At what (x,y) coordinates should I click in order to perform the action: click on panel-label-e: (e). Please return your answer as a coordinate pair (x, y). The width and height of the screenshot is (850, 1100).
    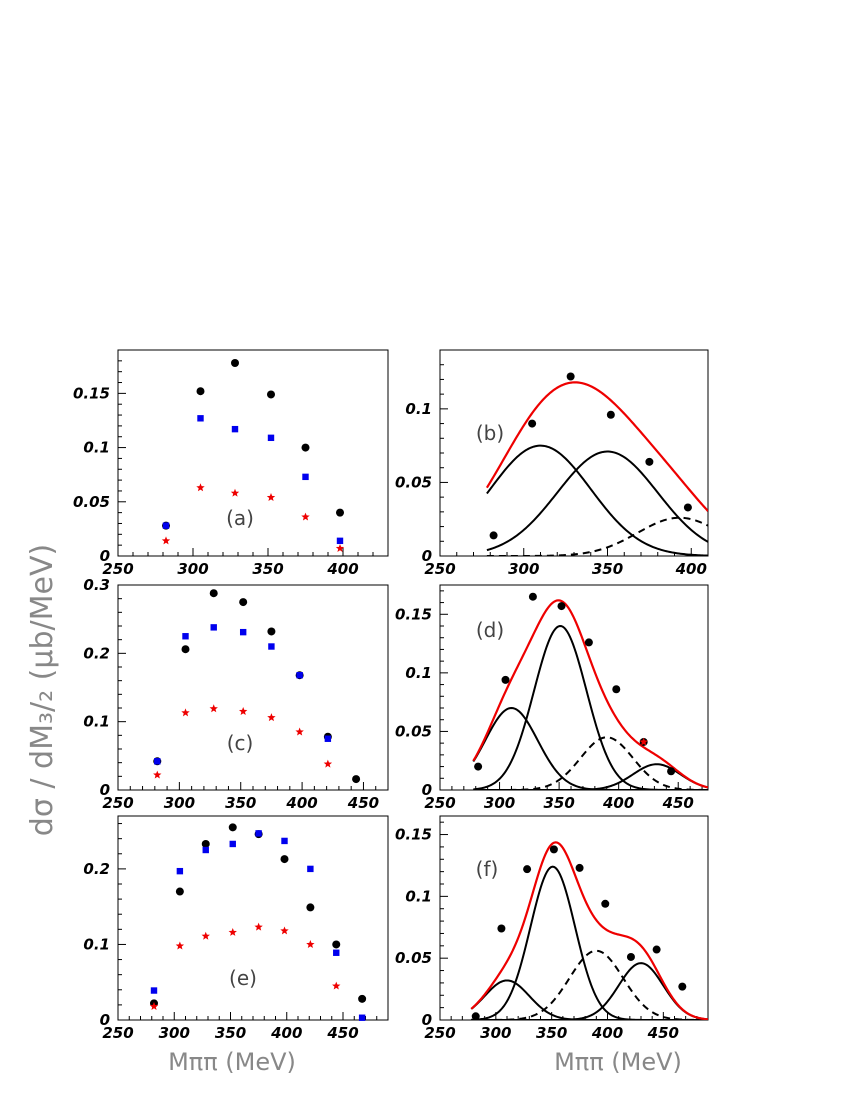
    Looking at the image, I should click on (243, 978).